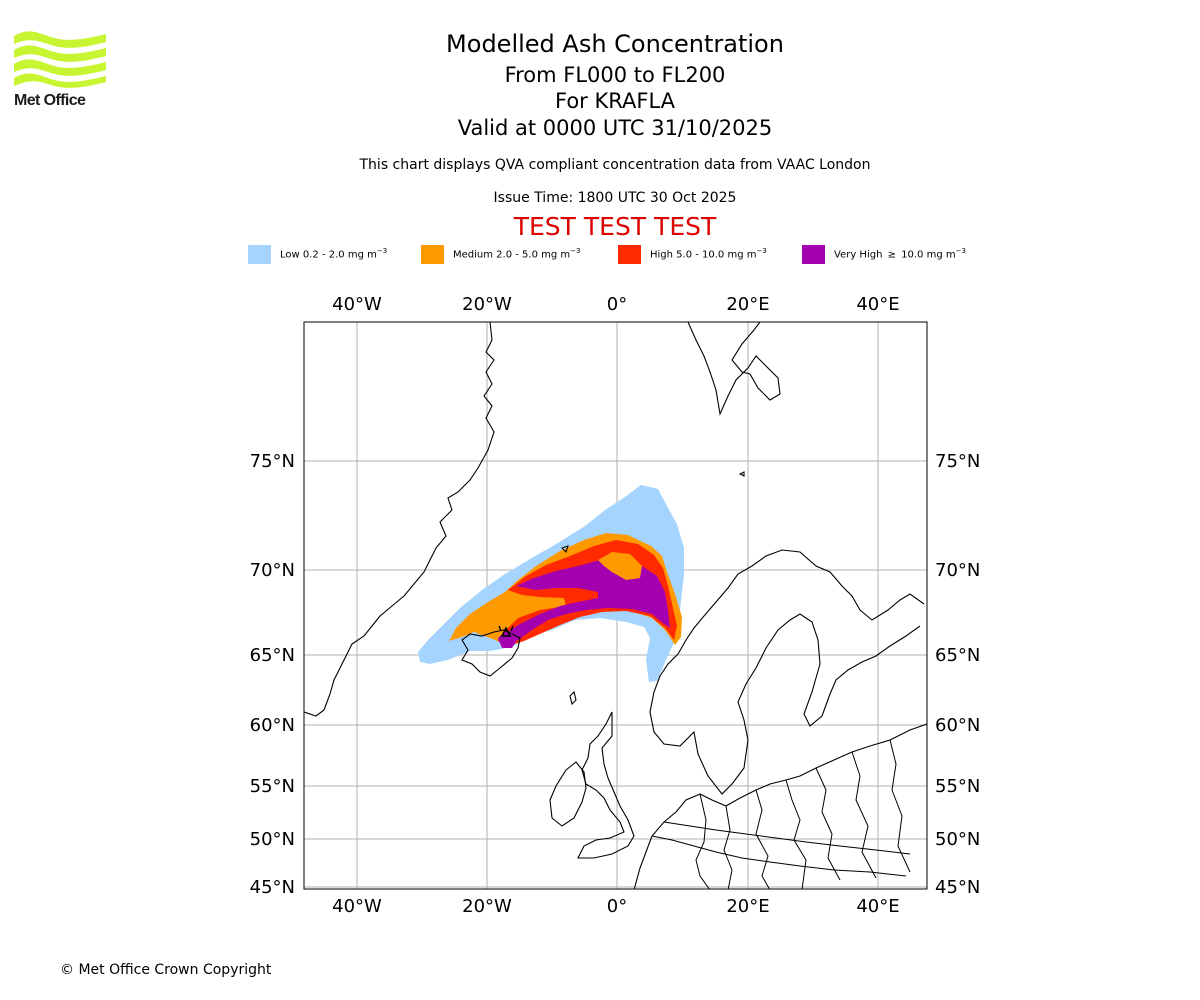 This screenshot has height=1000, width=1200. Describe the element at coordinates (615, 75) in the screenshot. I see `flight-level-range: From FL000 to FL200` at that location.